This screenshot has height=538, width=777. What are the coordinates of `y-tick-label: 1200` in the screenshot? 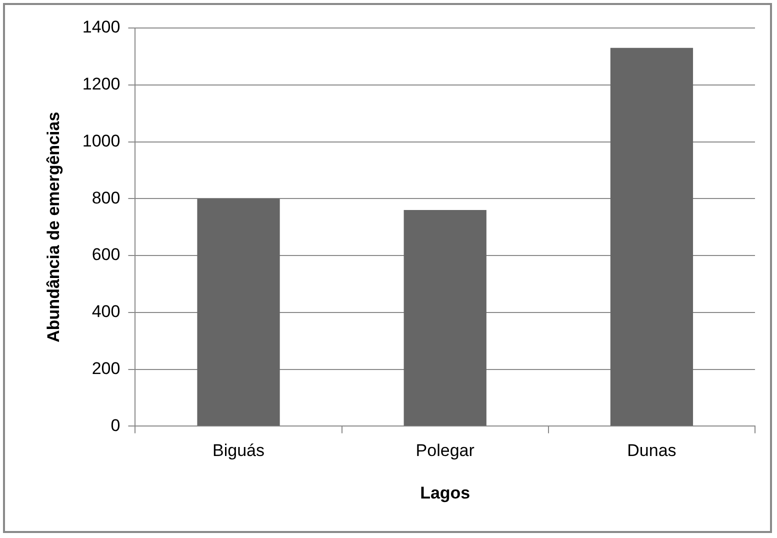 It's located at (101, 84).